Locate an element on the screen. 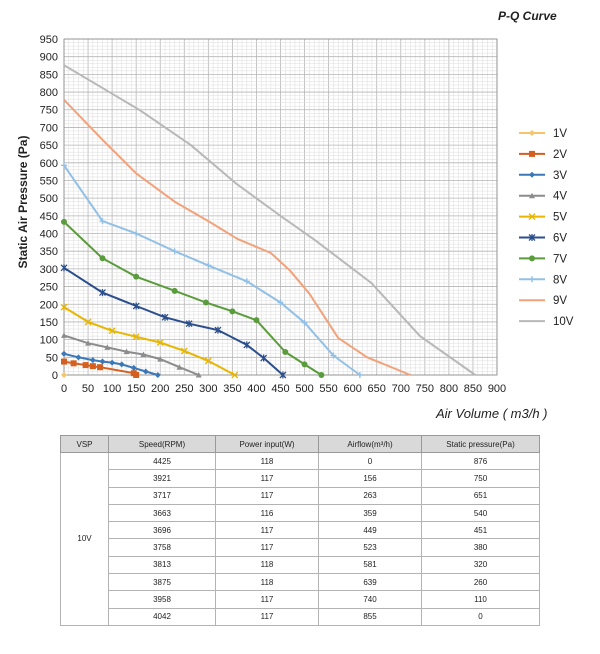 The width and height of the screenshot is (600, 654). x-tick-label: 750 is located at coordinates (425, 389).